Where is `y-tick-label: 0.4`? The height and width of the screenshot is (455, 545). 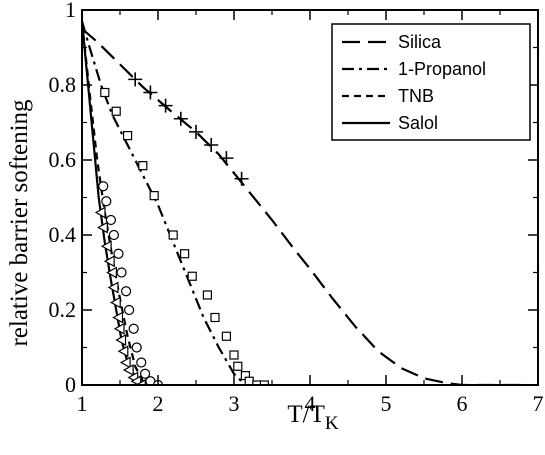 y-tick-label: 0.4 is located at coordinates (63, 234).